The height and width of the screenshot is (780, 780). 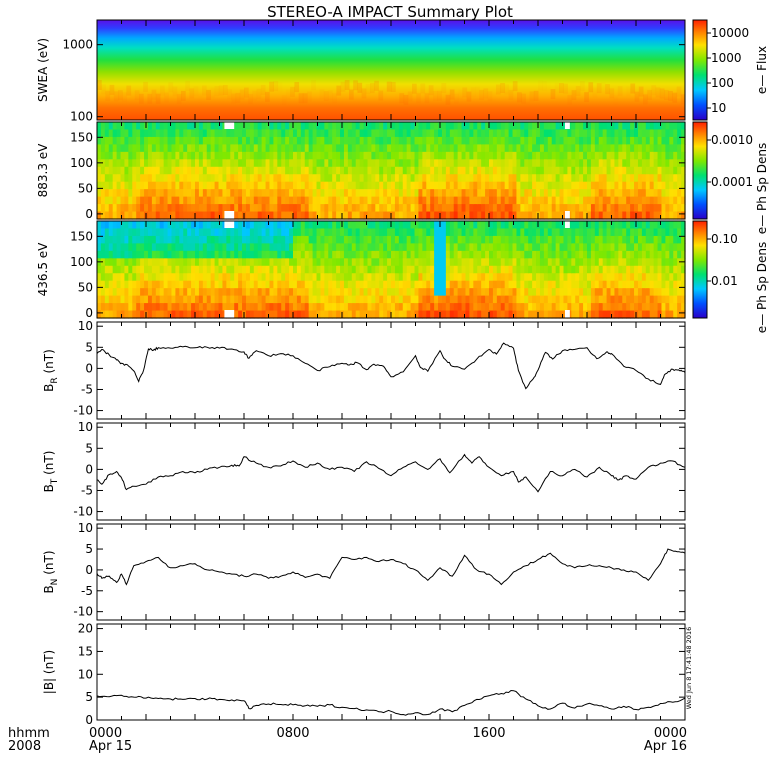 What do you see at coordinates (229, 215) in the screenshot?
I see `data-gap` at bounding box center [229, 215].